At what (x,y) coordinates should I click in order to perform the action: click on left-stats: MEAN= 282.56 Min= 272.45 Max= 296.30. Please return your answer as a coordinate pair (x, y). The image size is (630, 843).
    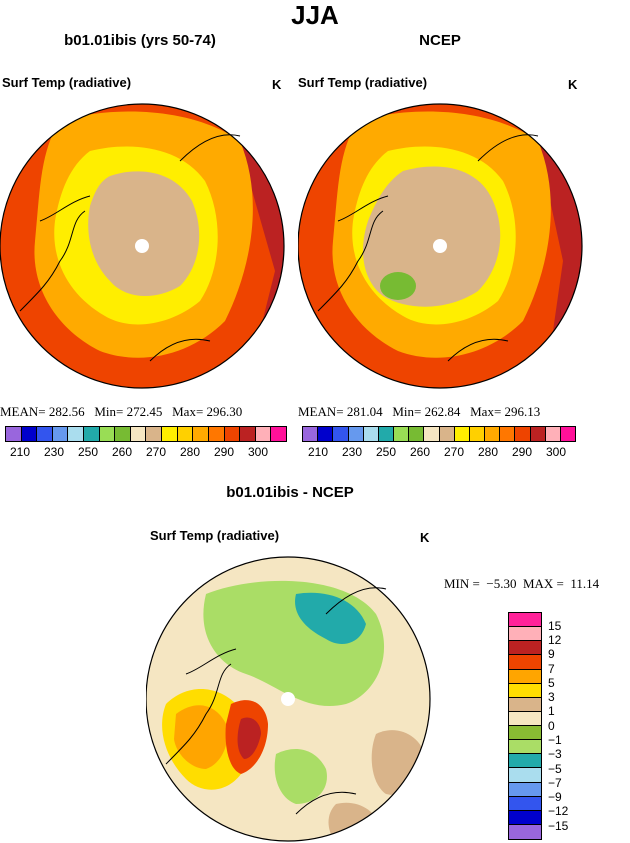
    Looking at the image, I should click on (121, 411).